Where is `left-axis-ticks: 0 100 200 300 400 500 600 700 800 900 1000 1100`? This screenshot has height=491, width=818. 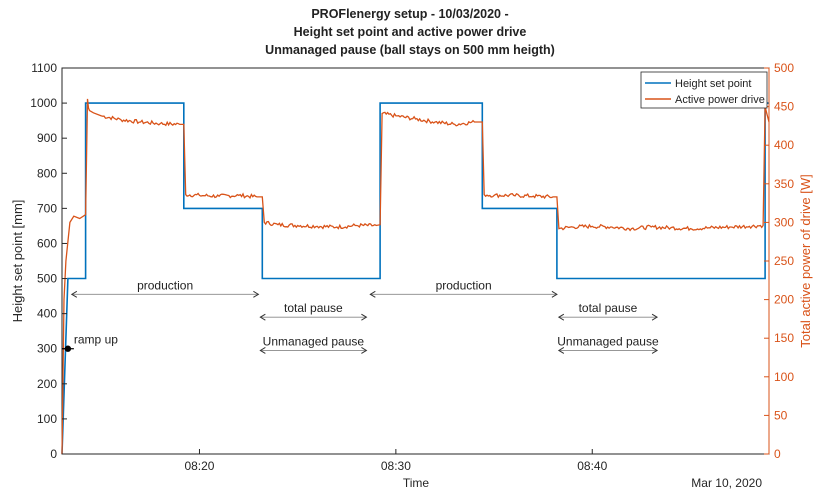
left-axis-ticks: 0 100 200 300 400 500 600 700 800 900 1000 1100 is located at coordinates (48, 261).